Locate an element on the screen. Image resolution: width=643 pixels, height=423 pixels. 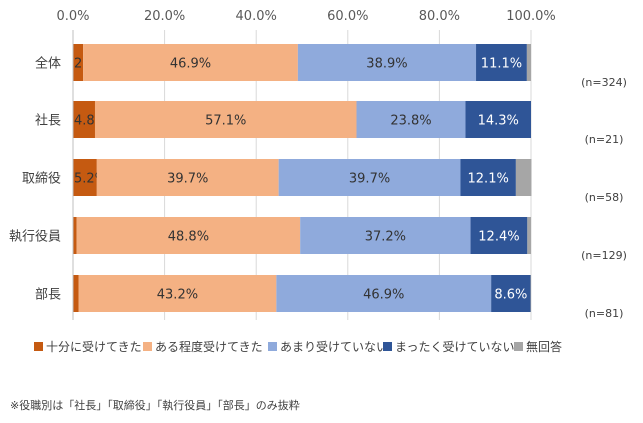
data-label-0-series-1: 46.9% is located at coordinates (190, 64).